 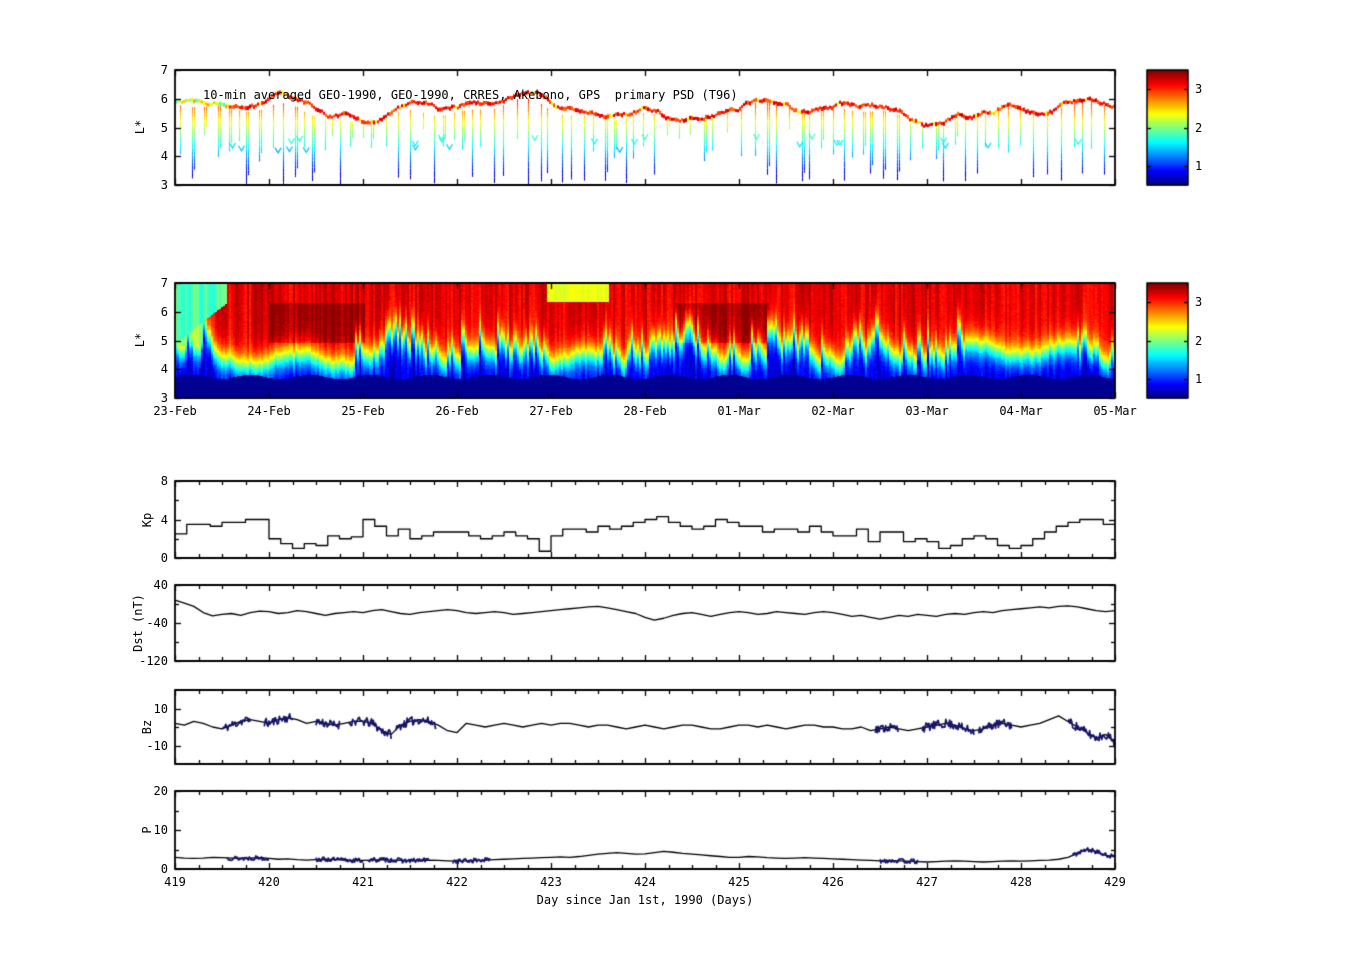 What do you see at coordinates (164, 98) in the screenshot?
I see `ytick-label-psd_scatter: 6` at bounding box center [164, 98].